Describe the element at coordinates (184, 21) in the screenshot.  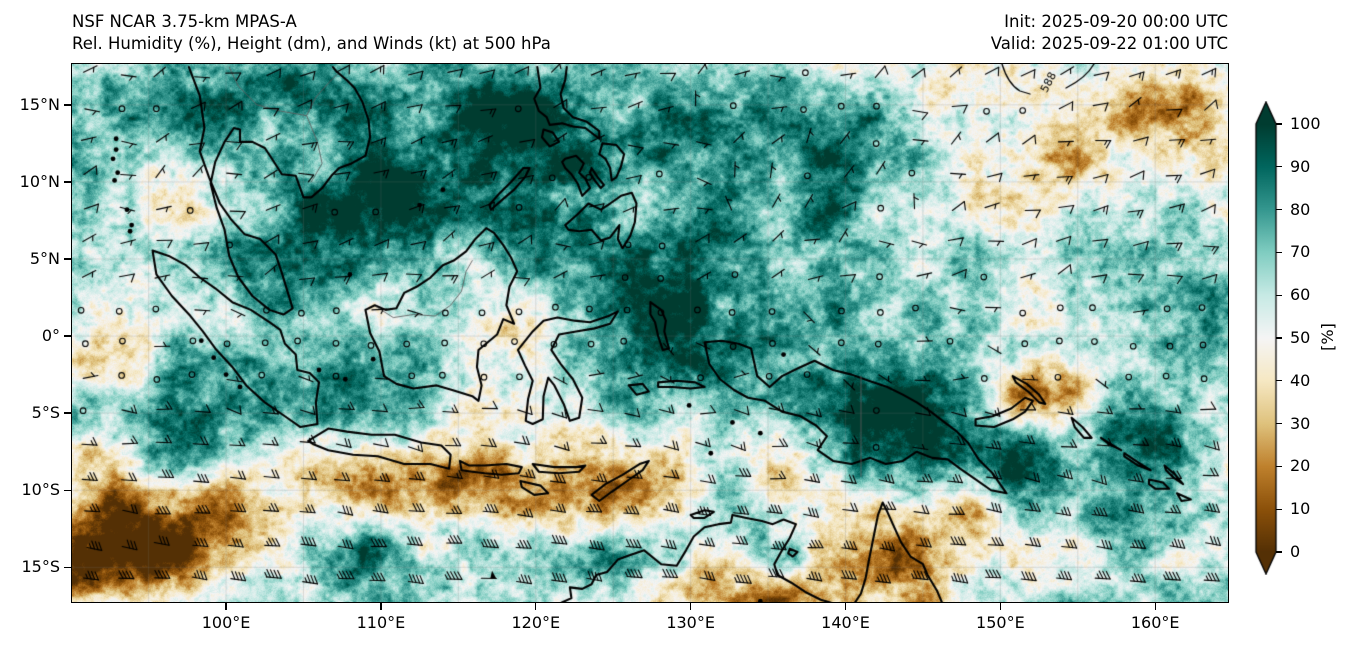
I see `chart-title: NSF NCAR 3.75-km MPAS-A` at that location.